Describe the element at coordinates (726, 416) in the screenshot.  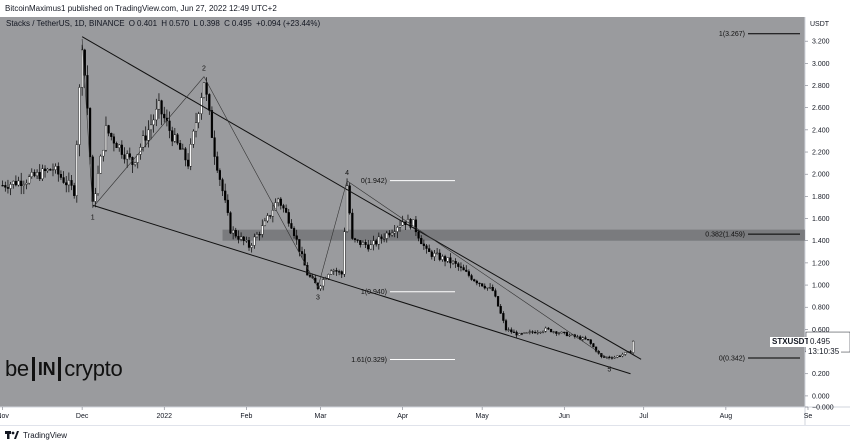
I see `x-tick-label: Aug` at that location.